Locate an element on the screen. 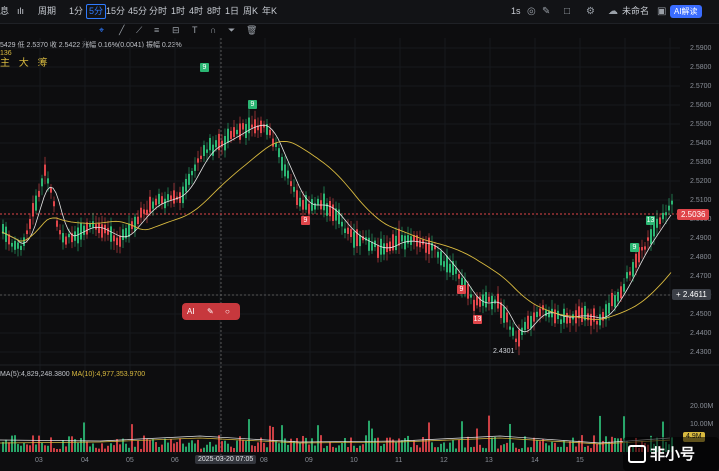 This screenshot has height=471, width=719. ai-icon: AI is located at coordinates (191, 311).